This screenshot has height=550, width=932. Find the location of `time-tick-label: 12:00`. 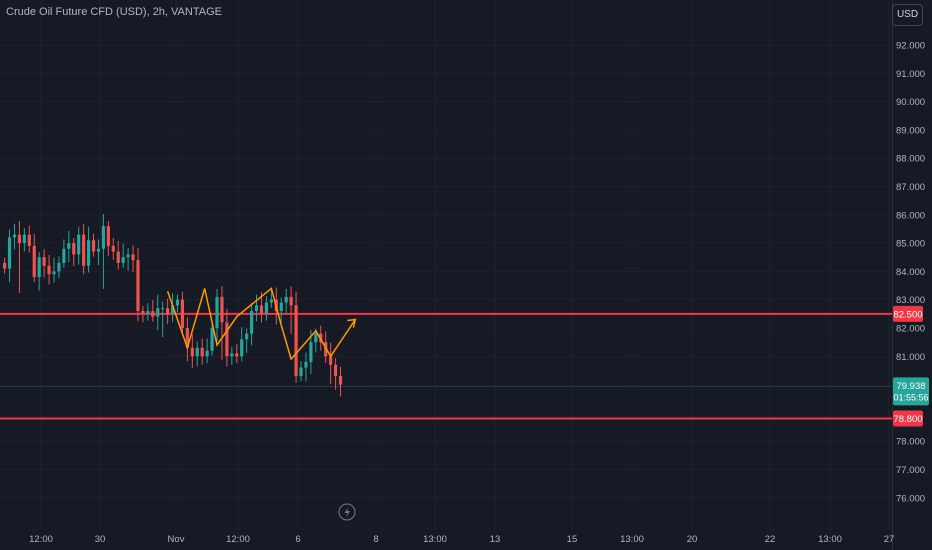

time-tick-label: 12:00 is located at coordinates (238, 539).